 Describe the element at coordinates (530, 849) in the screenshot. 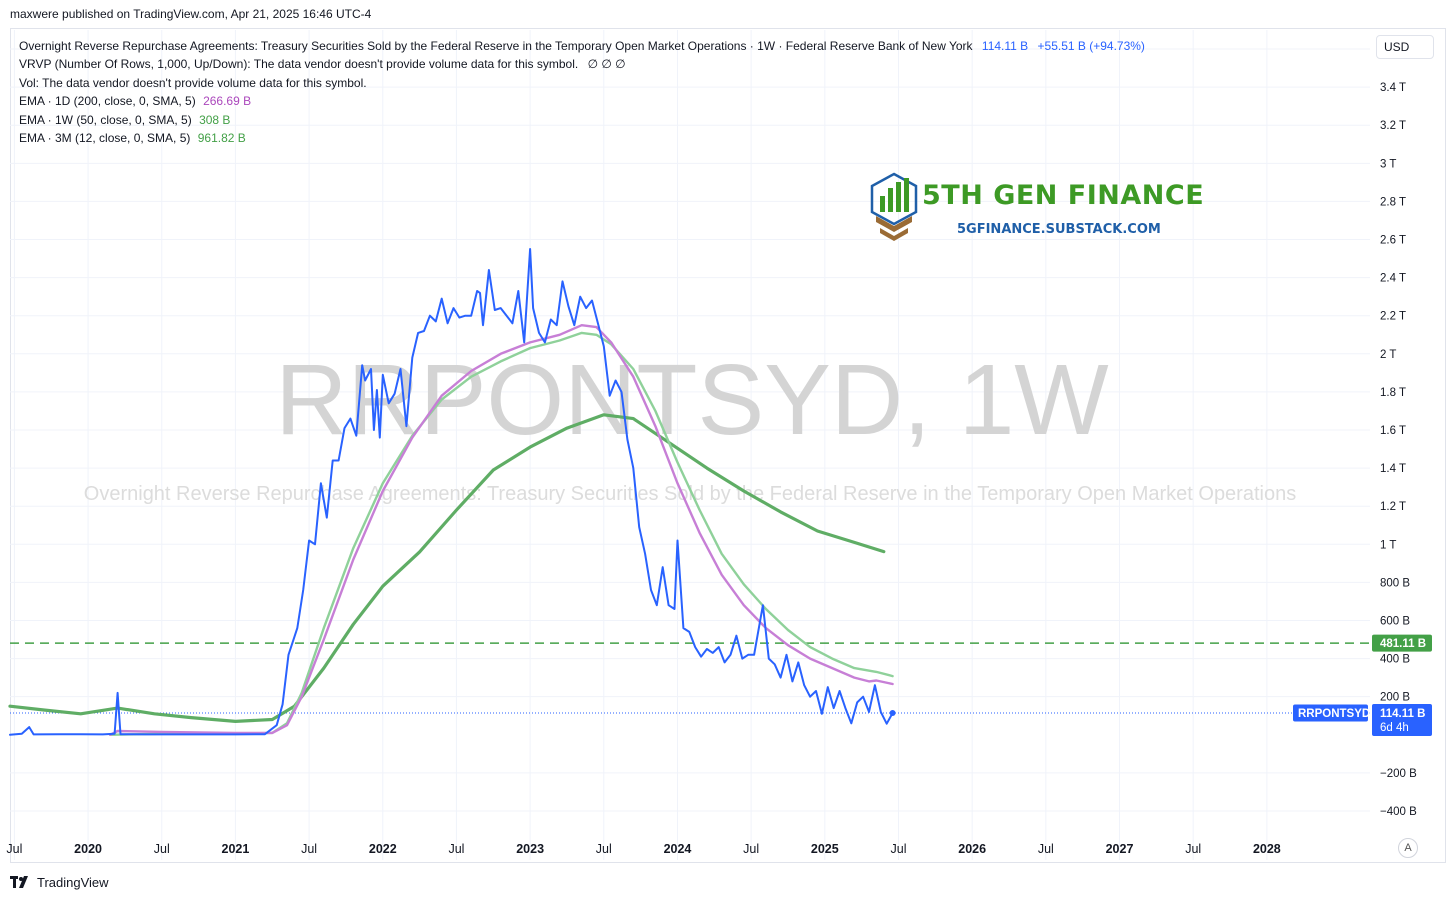

I see `x-tick-label: 2023` at that location.